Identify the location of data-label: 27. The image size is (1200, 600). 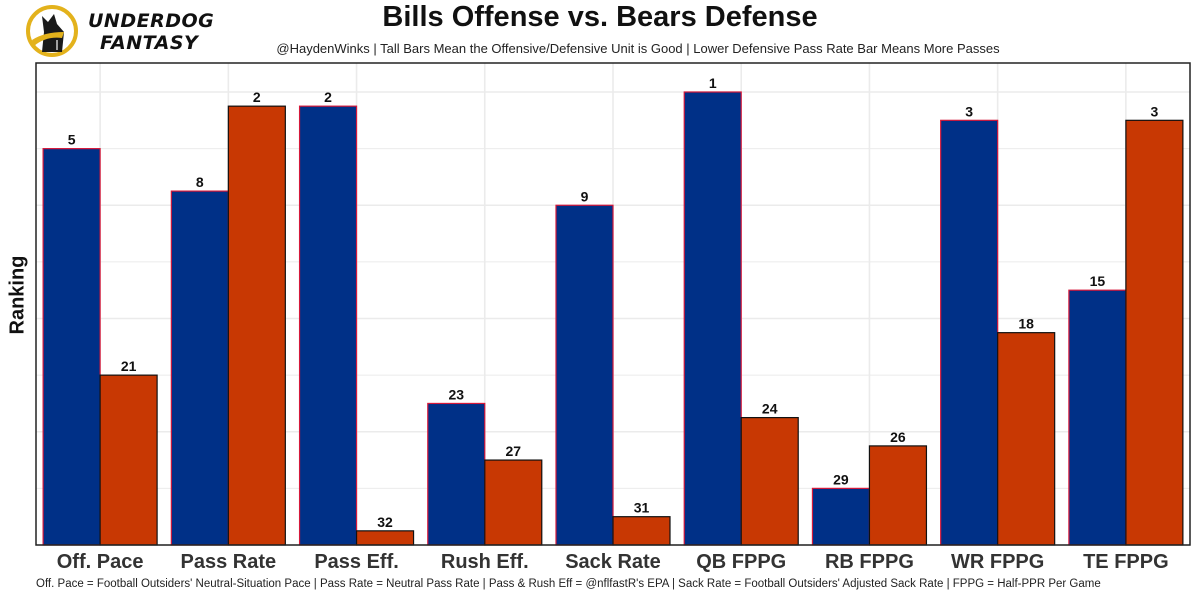
(513, 451).